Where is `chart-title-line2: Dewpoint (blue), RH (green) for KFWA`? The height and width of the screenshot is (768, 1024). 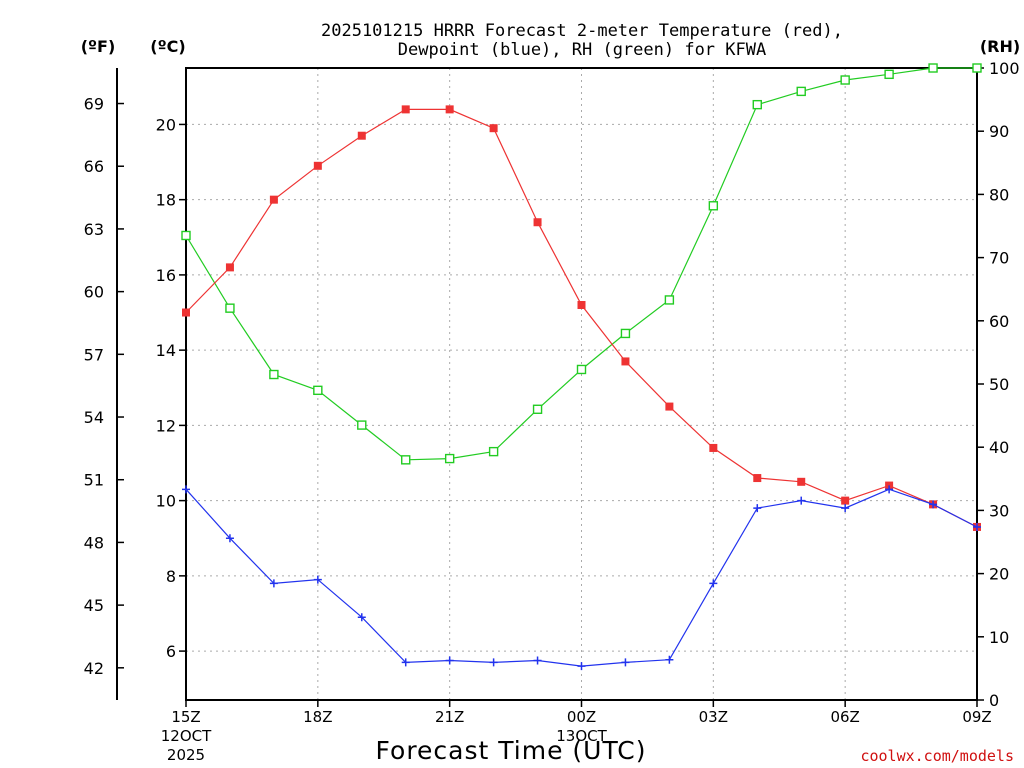 chart-title-line2: Dewpoint (blue), RH (green) for KFWA is located at coordinates (582, 50).